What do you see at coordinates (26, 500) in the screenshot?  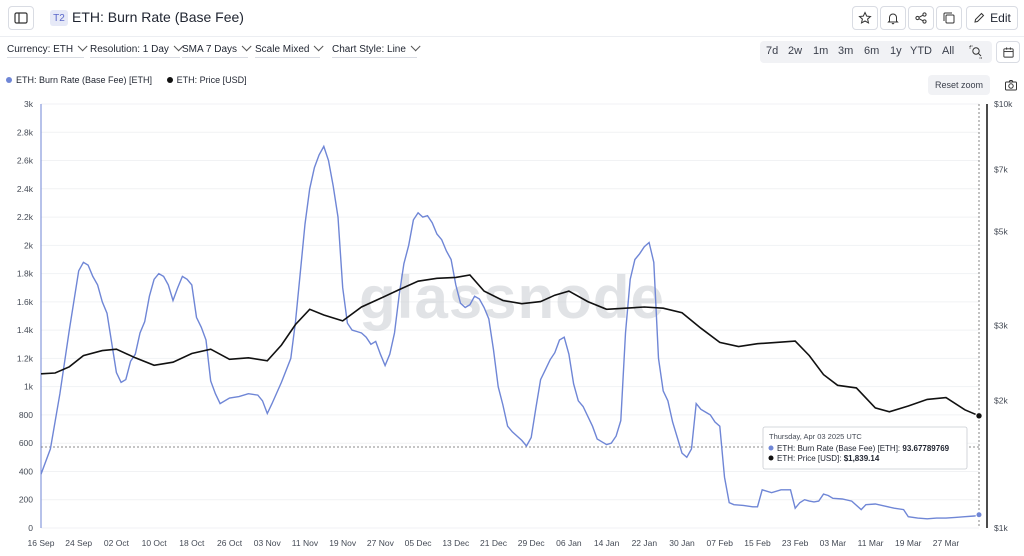 I see `y-left-tick-label: 200` at bounding box center [26, 500].